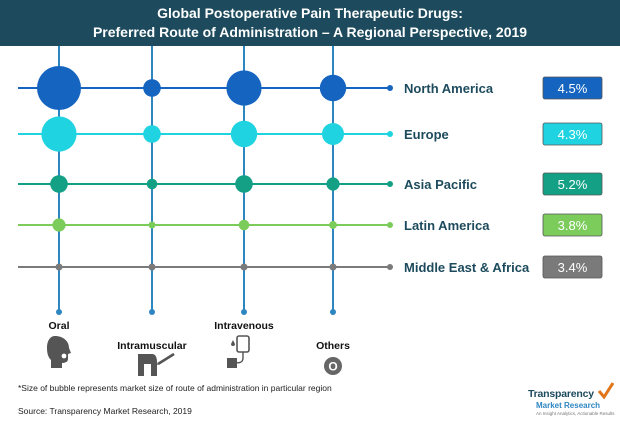 The image size is (620, 428). What do you see at coordinates (449, 88) in the screenshot?
I see `region-label-north-america: North America` at bounding box center [449, 88].